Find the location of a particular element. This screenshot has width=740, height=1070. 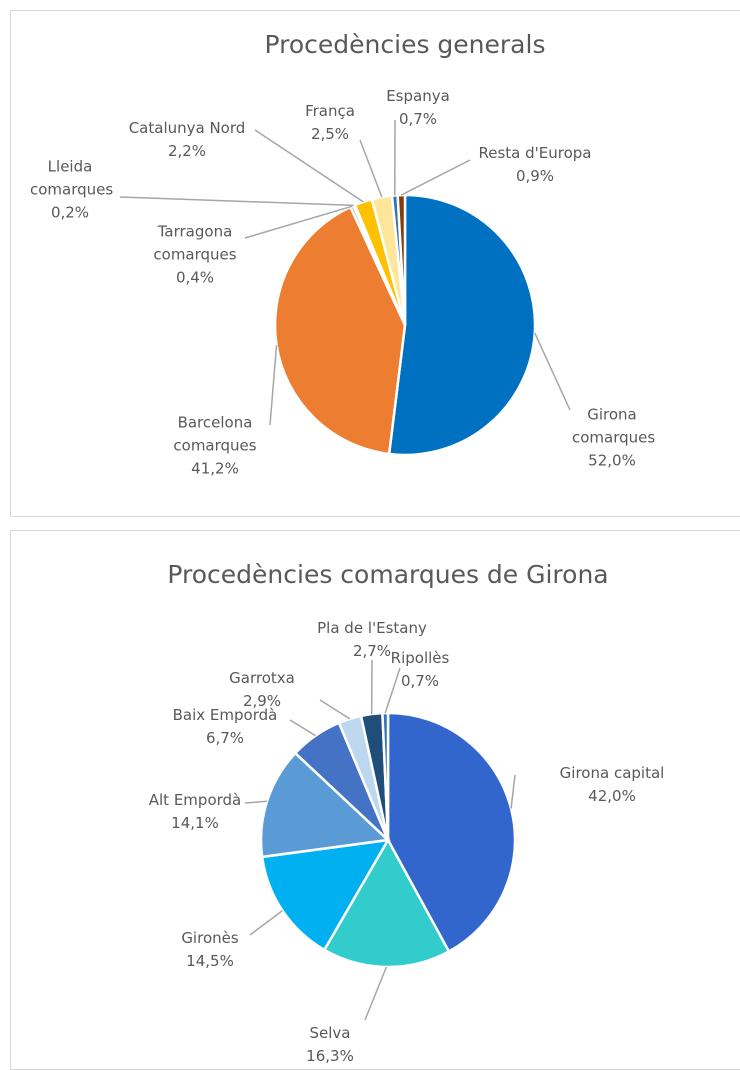

slice-name: França is located at coordinates (330, 111).